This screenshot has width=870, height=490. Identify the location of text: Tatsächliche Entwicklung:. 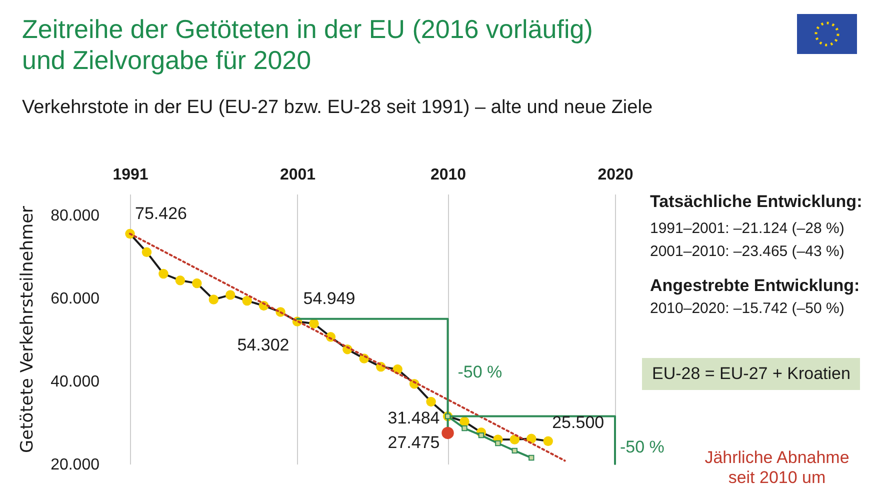
(756, 202).